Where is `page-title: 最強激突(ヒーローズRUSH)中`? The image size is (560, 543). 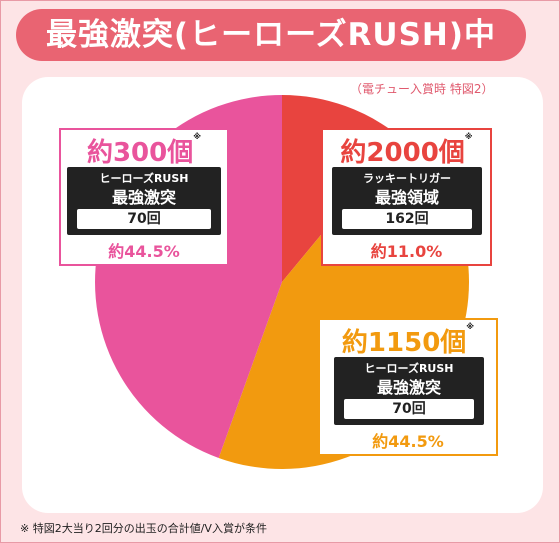 page-title: 最強激突(ヒーローズRUSH)中 is located at coordinates (271, 35).